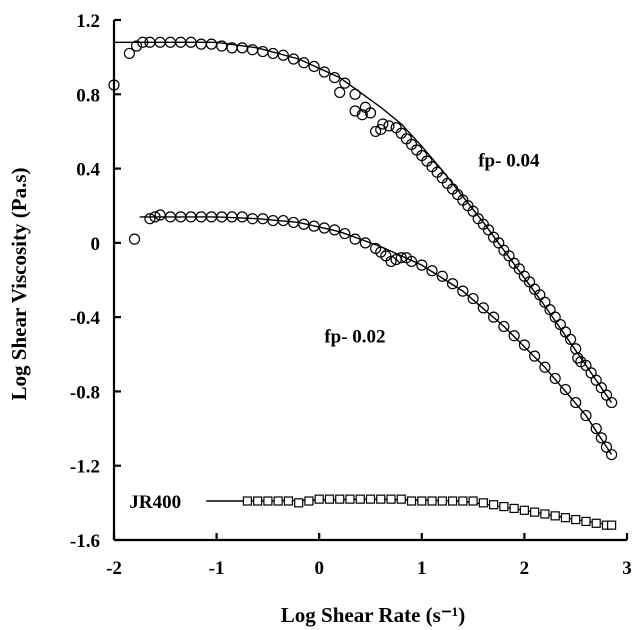  What do you see at coordinates (85, 392) in the screenshot?
I see `y-tick-label: -0.8` at bounding box center [85, 392].